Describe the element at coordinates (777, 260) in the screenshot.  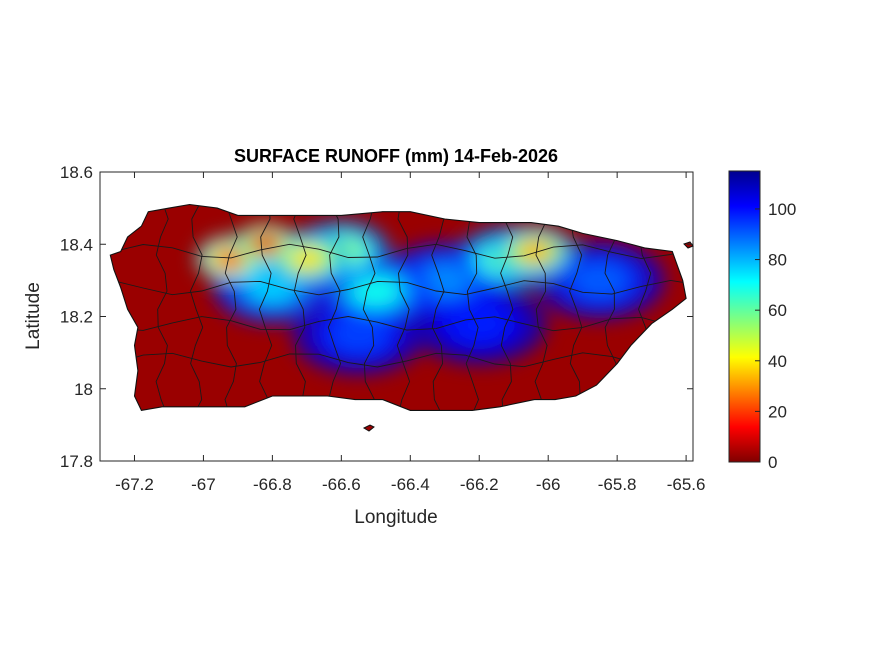
I see `colorbar-tick-label: 80` at that location.